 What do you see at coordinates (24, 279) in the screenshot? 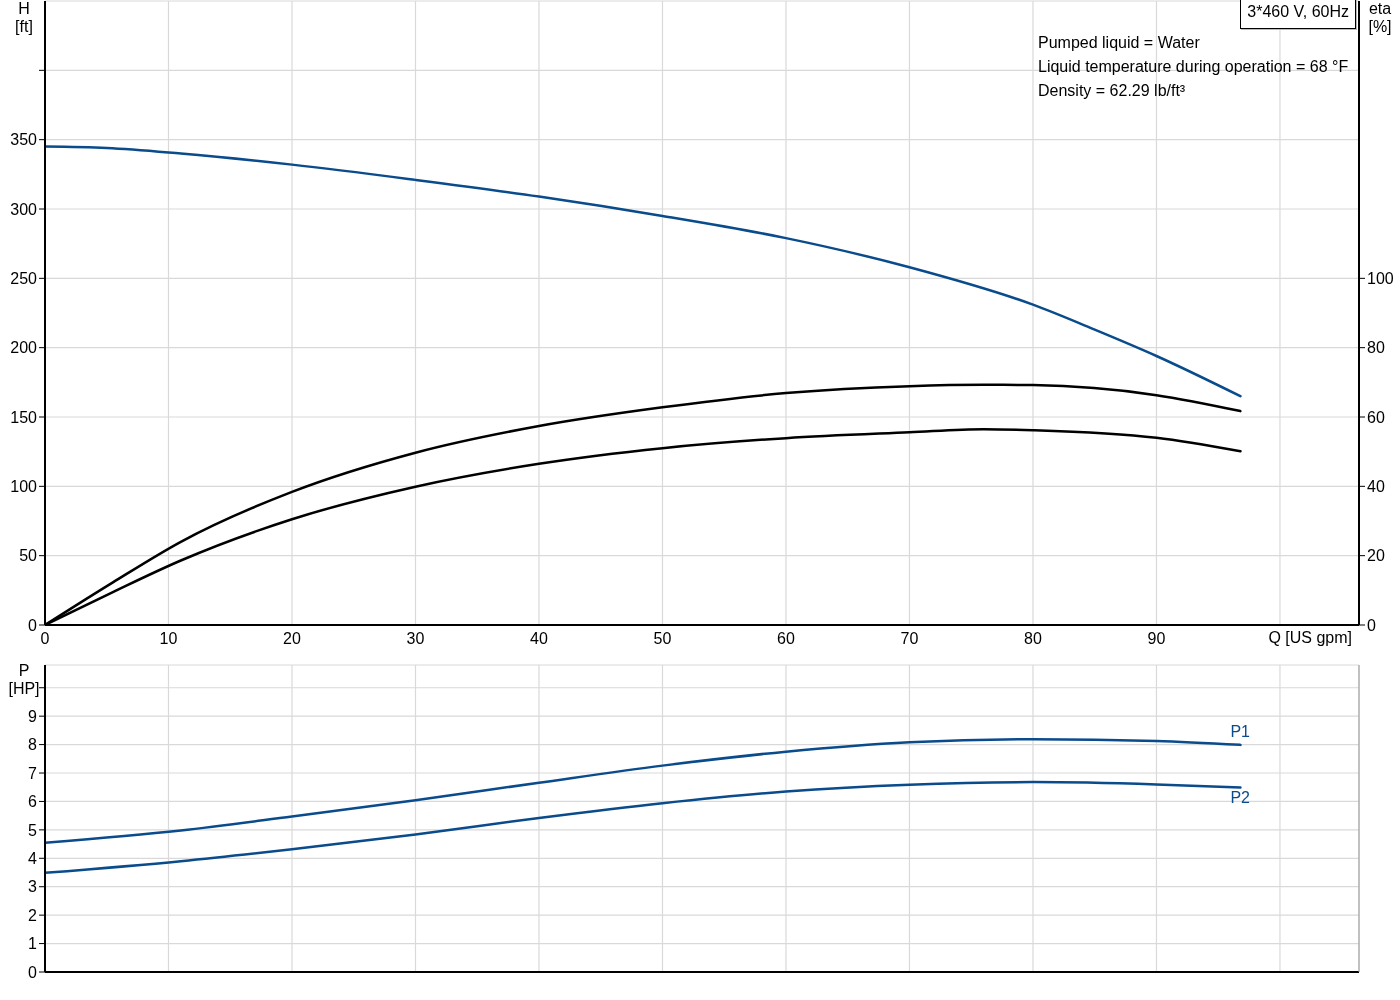
I see `y-tick-label: 250` at bounding box center [24, 279].